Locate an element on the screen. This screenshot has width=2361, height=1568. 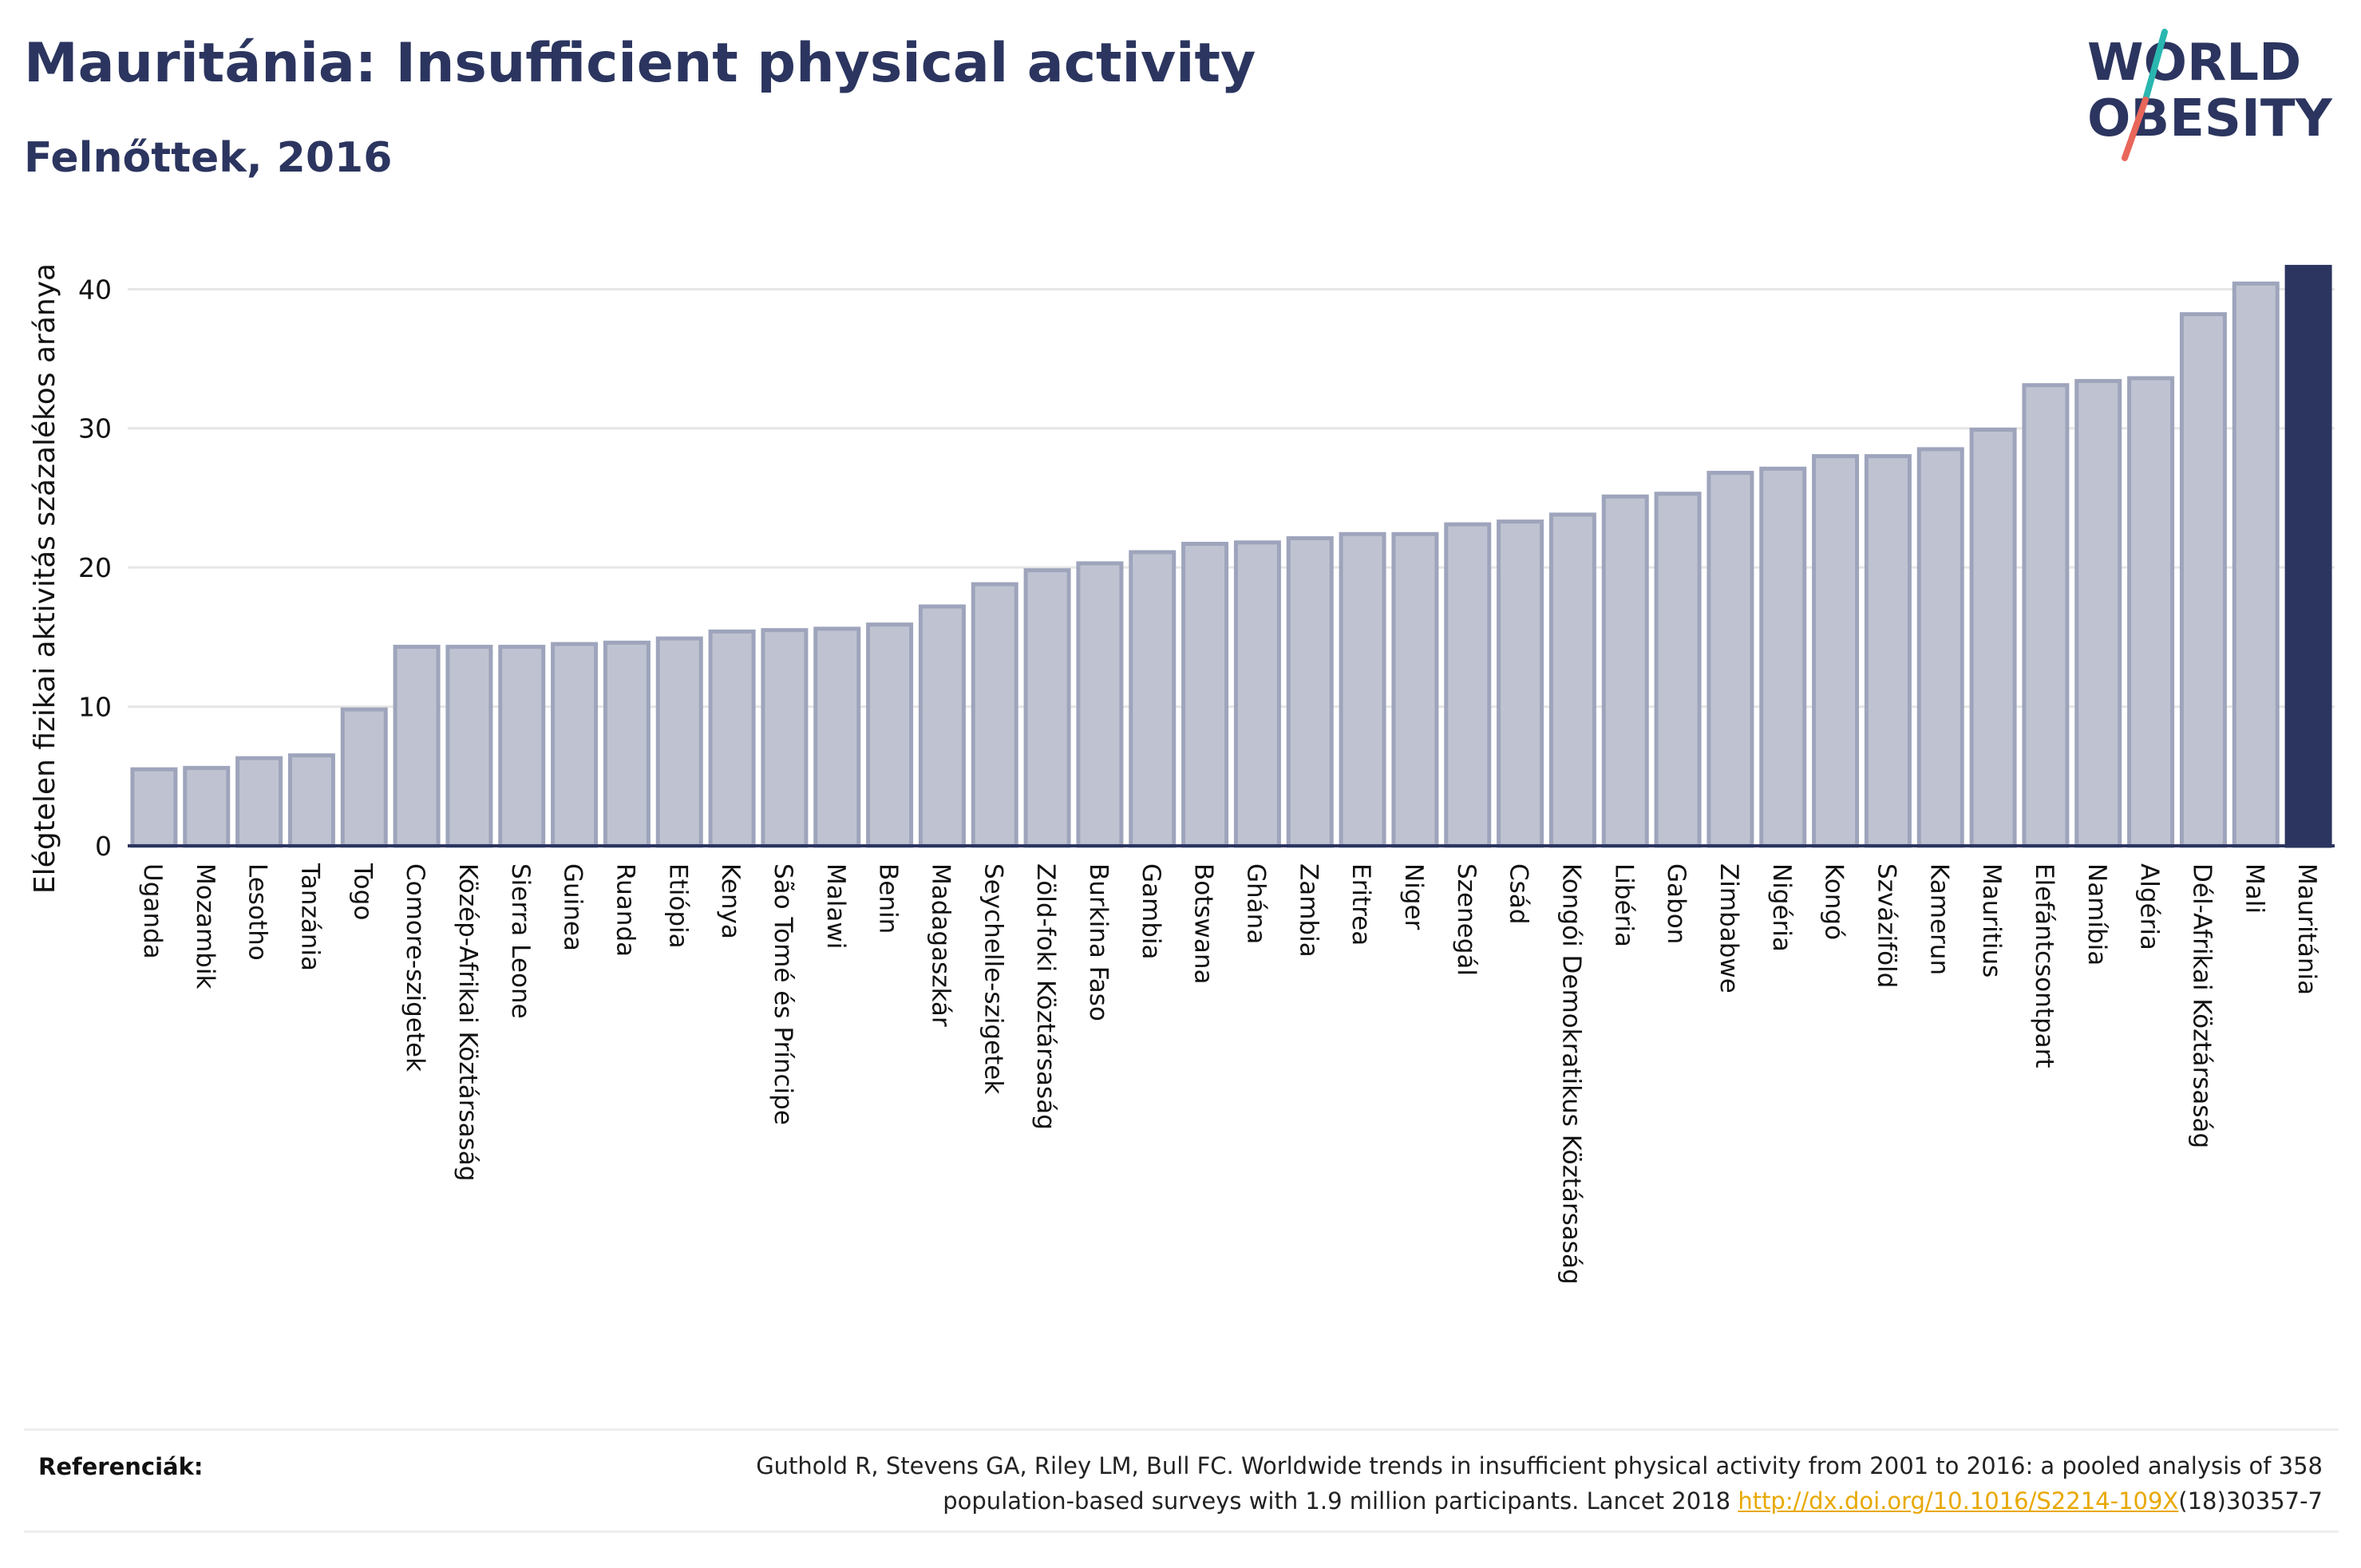
x-tick-label: Niger is located at coordinates (1413, 896).